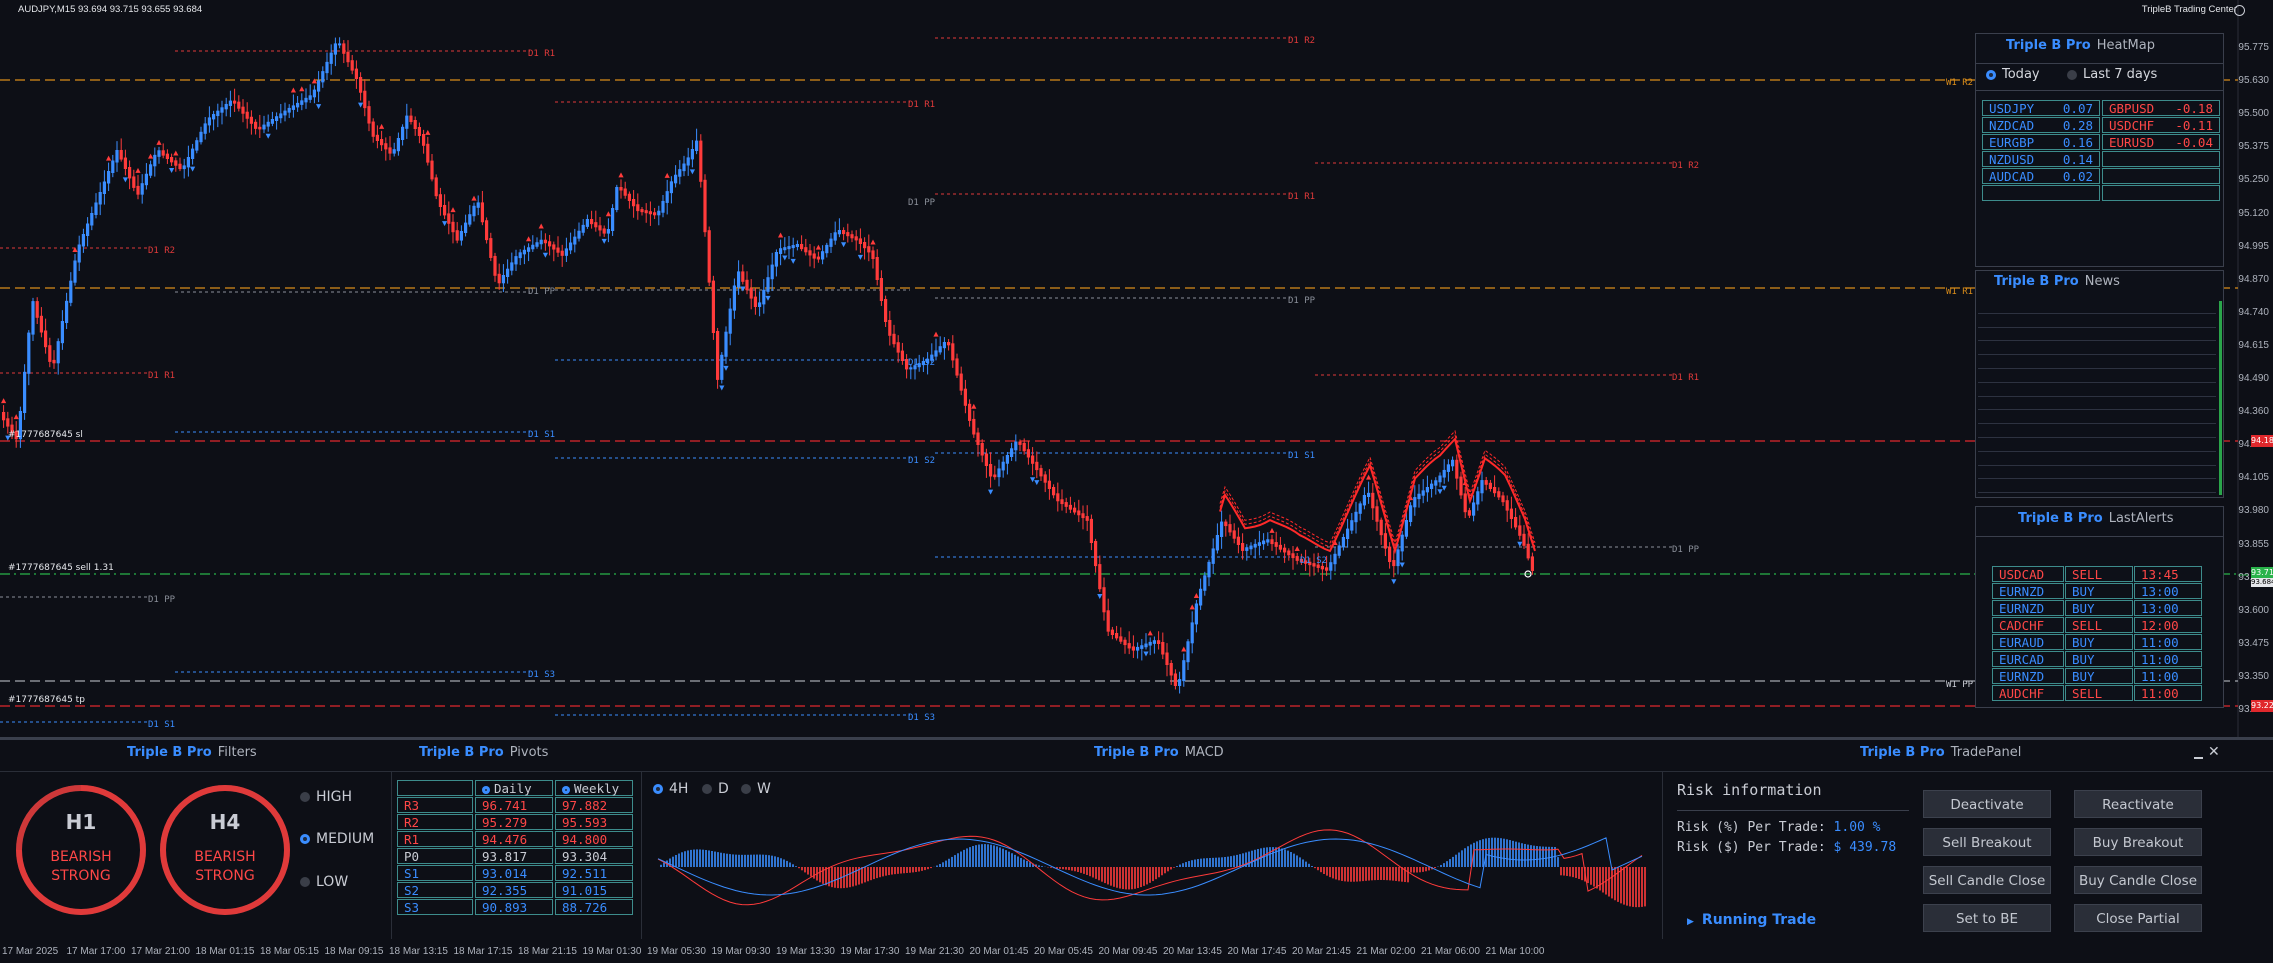 This screenshot has height=963, width=2273. What do you see at coordinates (1987, 842) in the screenshot?
I see `sell-breakout-button: Sell Breakout` at bounding box center [1987, 842].